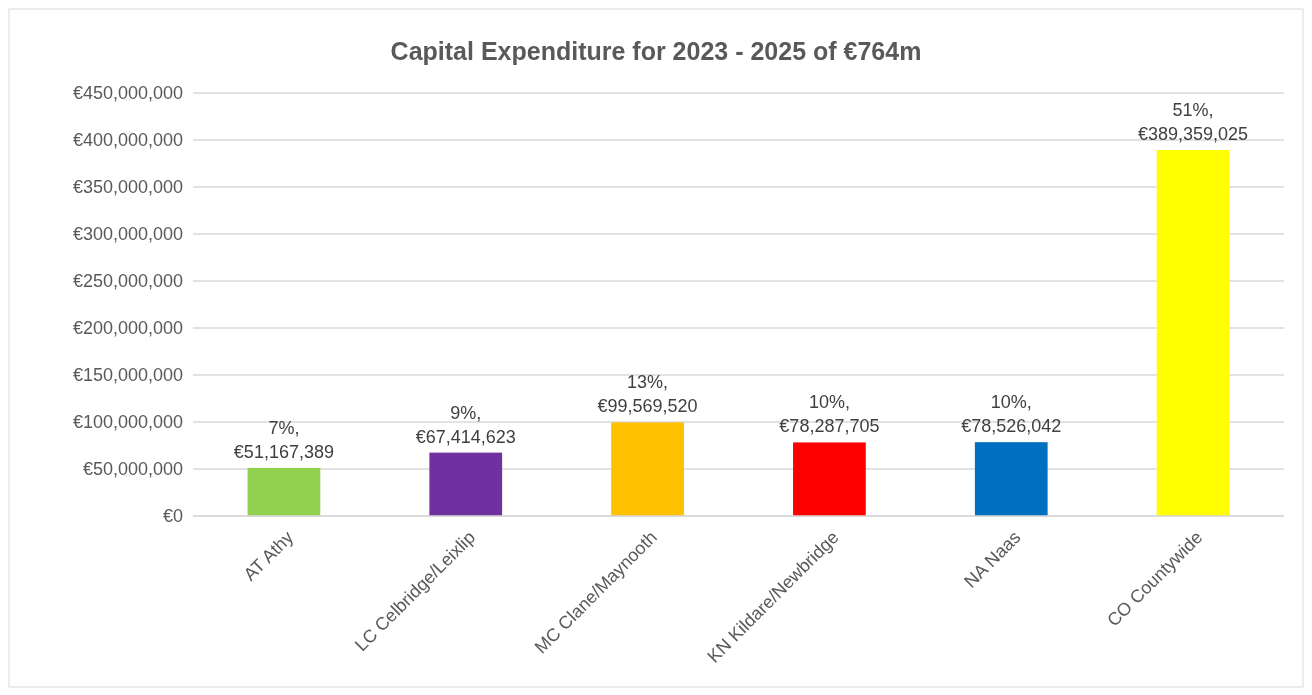  Describe the element at coordinates (127, 93) in the screenshot. I see `y-tick-label: €450,000,000` at that location.